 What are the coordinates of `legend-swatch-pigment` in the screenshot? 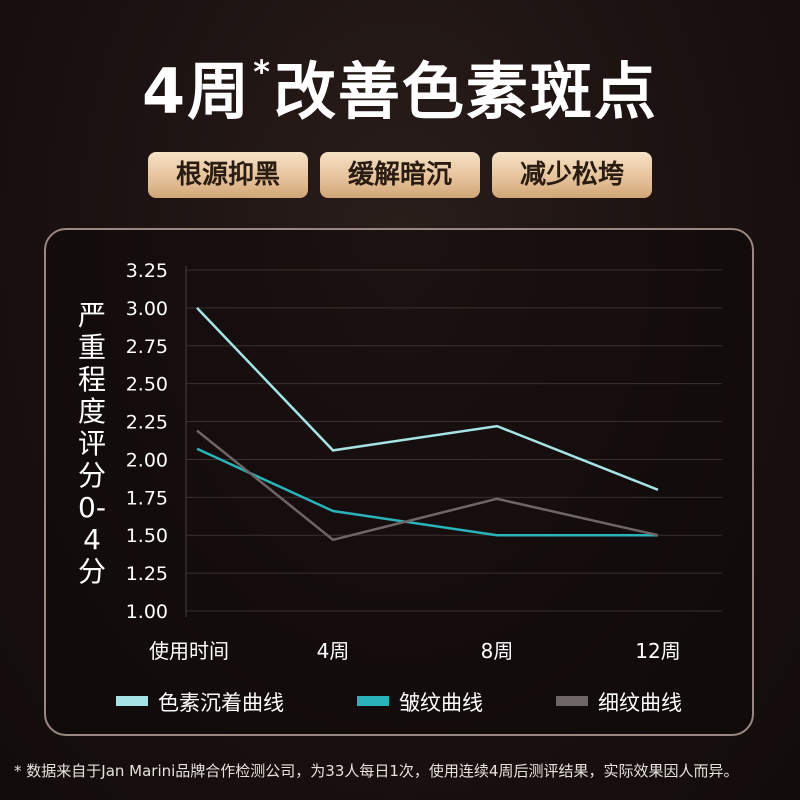 It's located at (132, 701).